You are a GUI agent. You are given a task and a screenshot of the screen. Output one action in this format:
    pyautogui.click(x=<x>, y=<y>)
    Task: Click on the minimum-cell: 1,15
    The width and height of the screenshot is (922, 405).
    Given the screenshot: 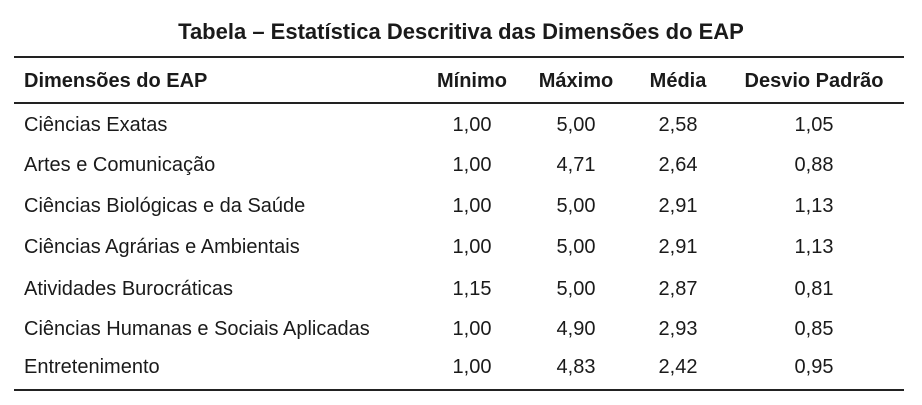 What is the action you would take?
    pyautogui.click(x=472, y=289)
    